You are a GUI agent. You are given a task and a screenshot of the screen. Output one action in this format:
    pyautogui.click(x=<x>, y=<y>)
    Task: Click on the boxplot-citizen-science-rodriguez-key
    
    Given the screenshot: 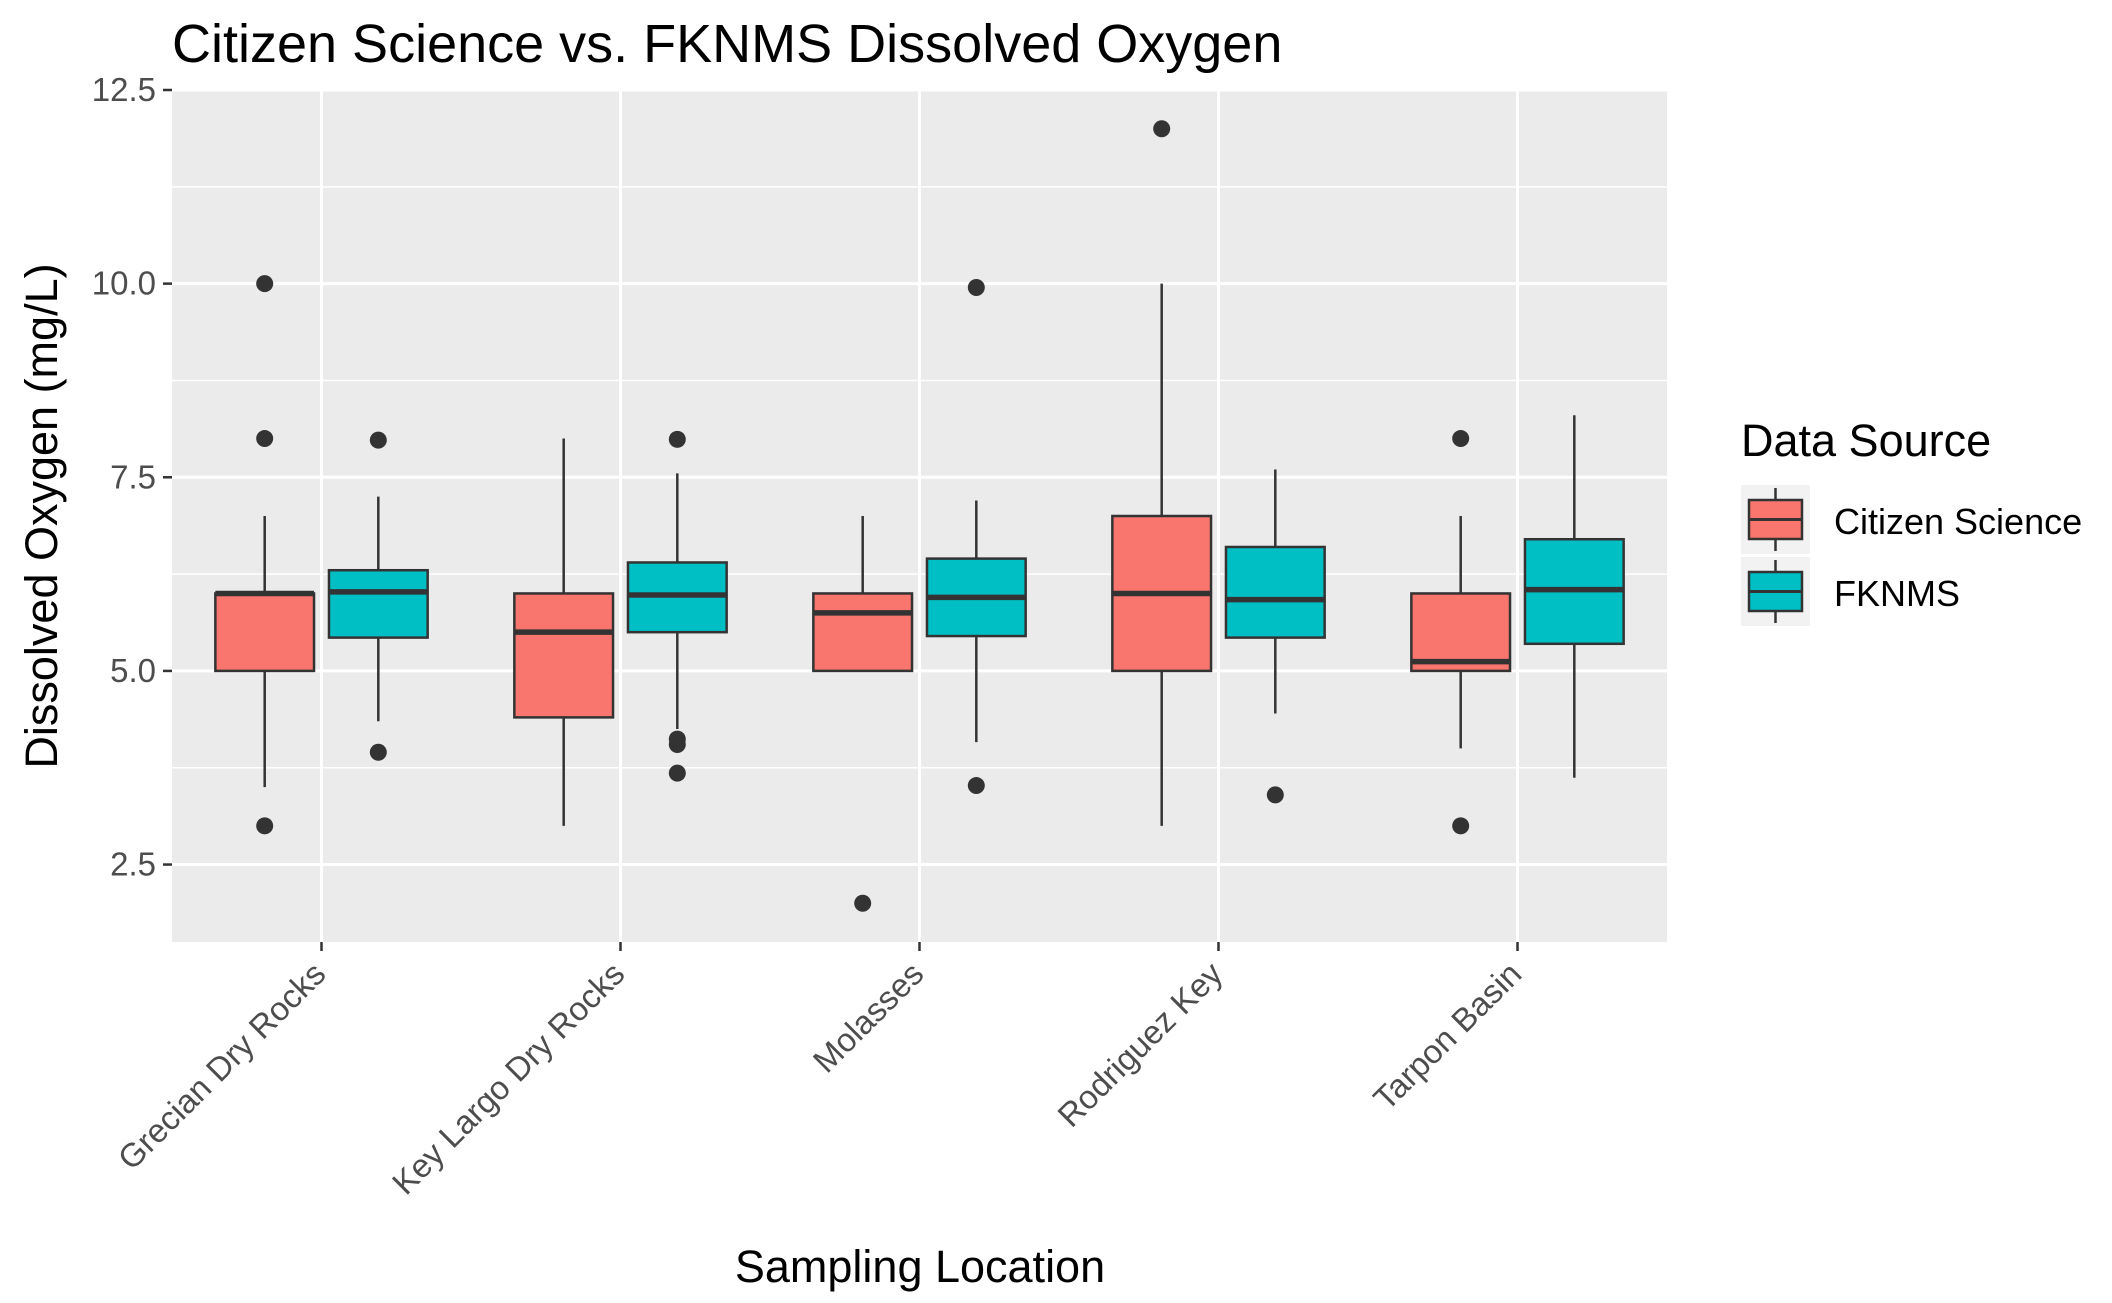 What is the action you would take?
    pyautogui.click(x=1162, y=473)
    